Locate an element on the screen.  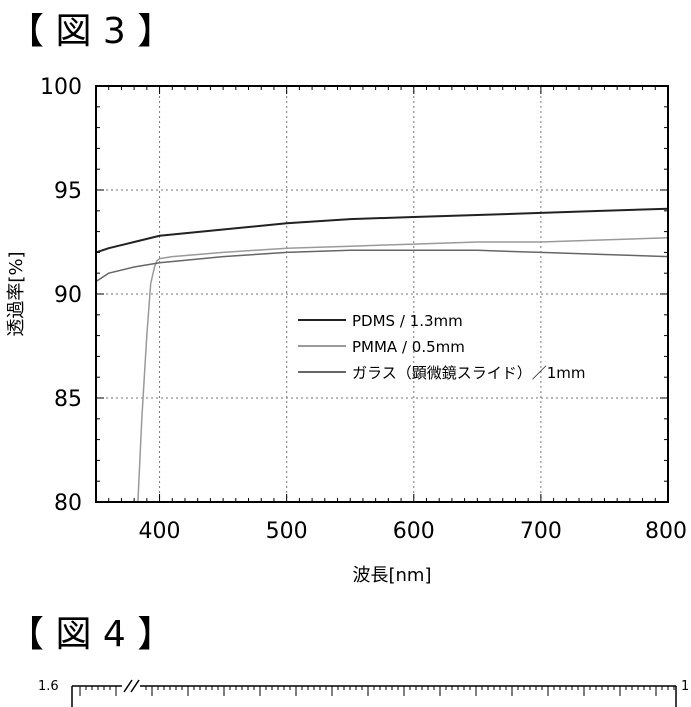
legend-label-2: ガラス（顕微鏡スライド）／1mm is located at coordinates (468, 373).